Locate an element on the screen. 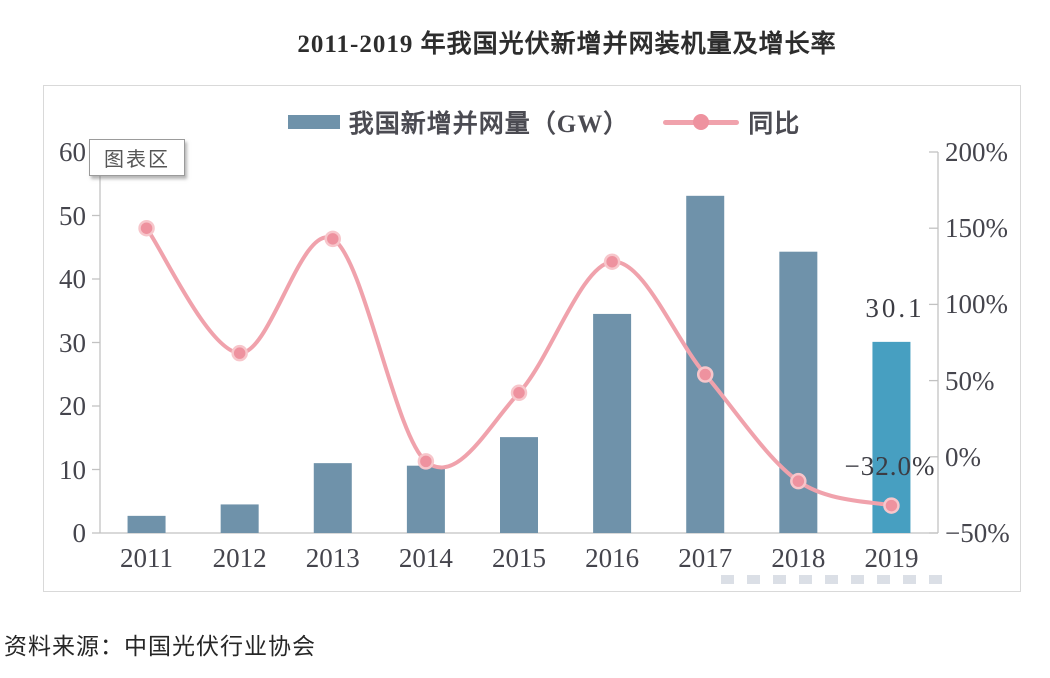  line-marker-dot is located at coordinates (701, 122).